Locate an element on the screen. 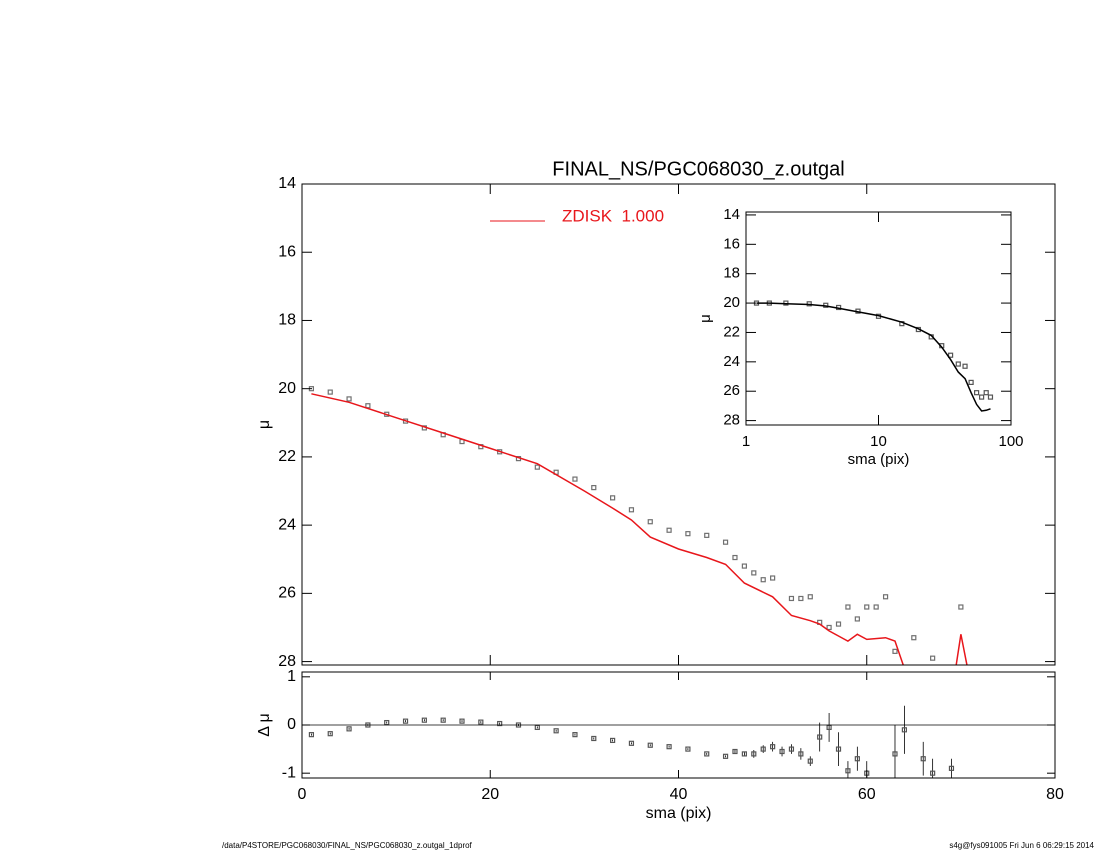 This screenshot has height=850, width=1100. x-tick-label: 40 is located at coordinates (679, 794).